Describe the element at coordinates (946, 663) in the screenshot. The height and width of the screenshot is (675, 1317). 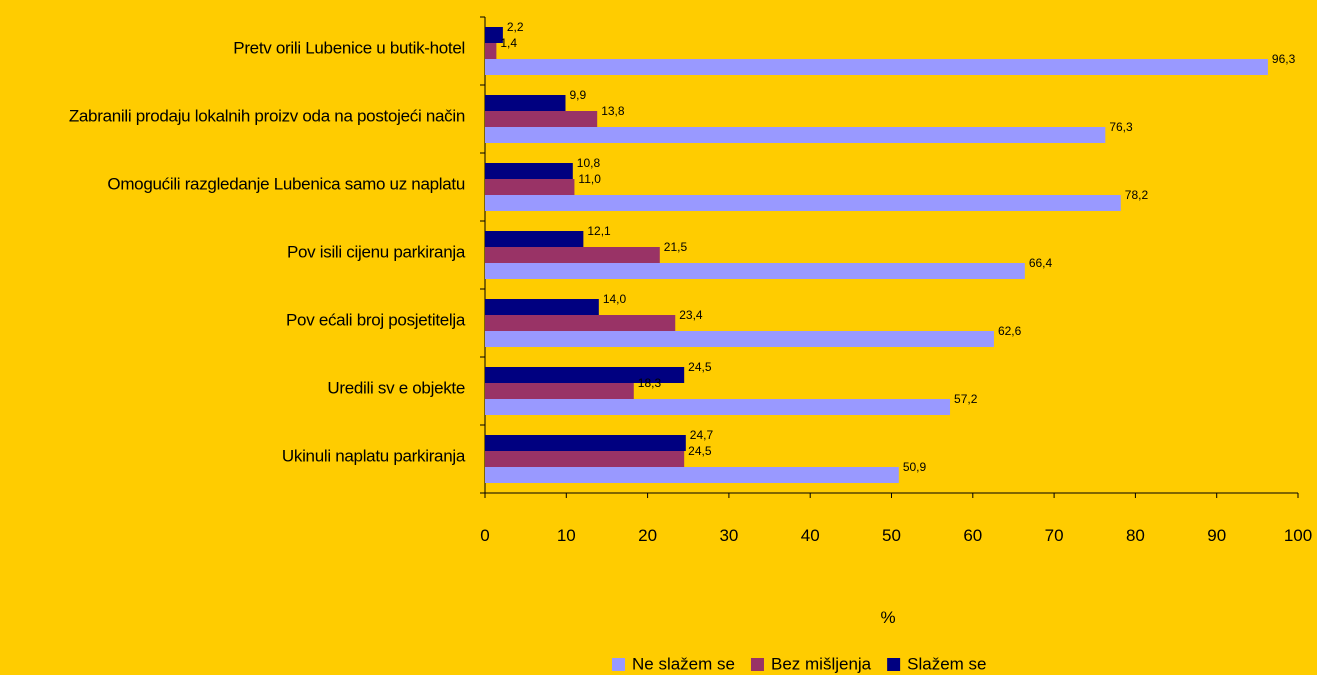
I see `legend-label: Slažem se` at that location.